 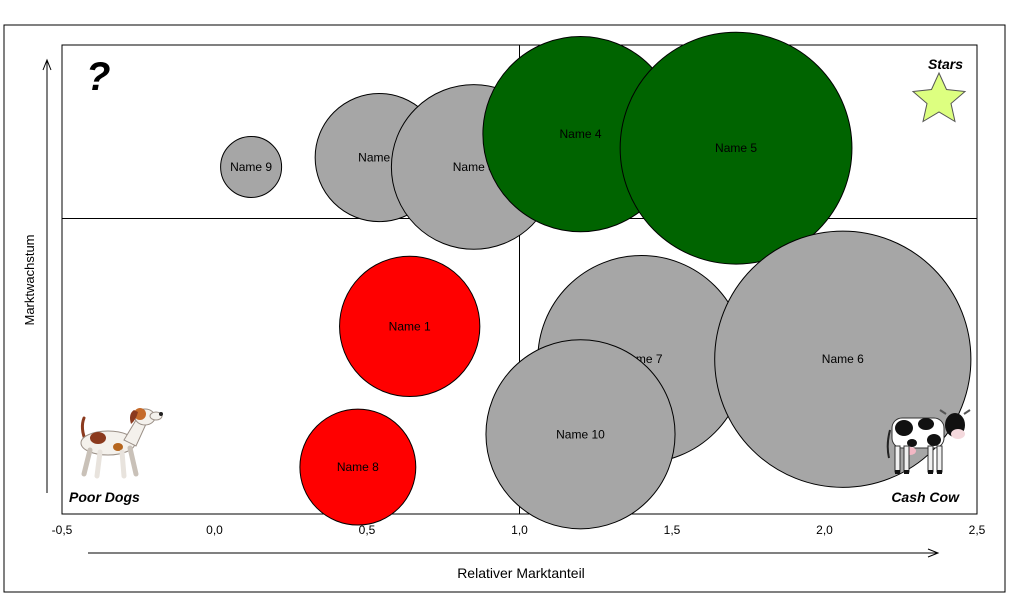 What do you see at coordinates (98, 77) in the screenshot?
I see `question-mark-label: ?` at bounding box center [98, 77].